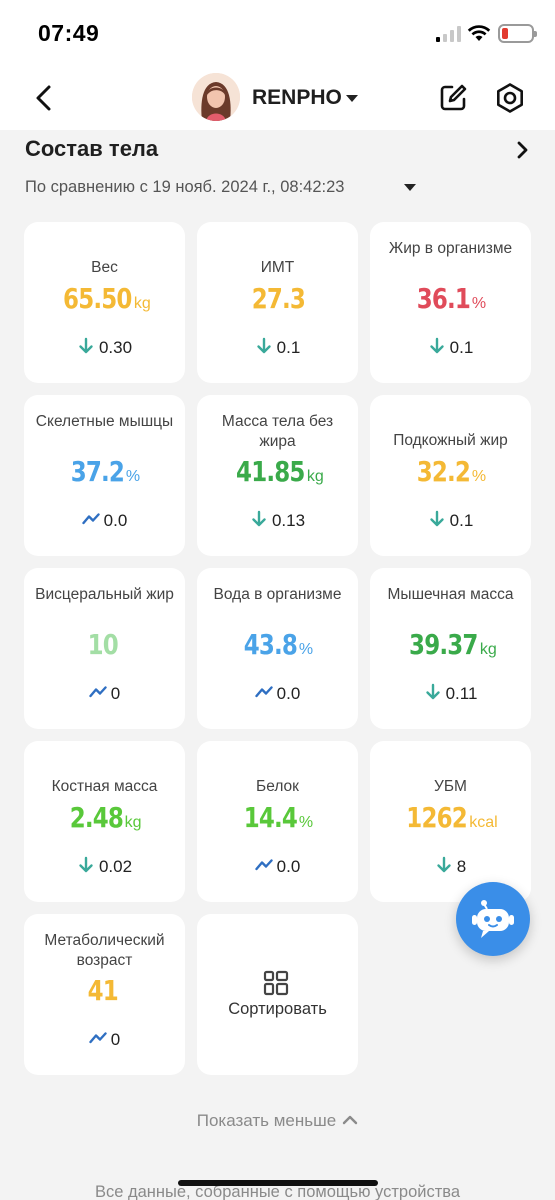  What do you see at coordinates (104, 786) in the screenshot?
I see `metric-label: Костная масса` at bounding box center [104, 786].